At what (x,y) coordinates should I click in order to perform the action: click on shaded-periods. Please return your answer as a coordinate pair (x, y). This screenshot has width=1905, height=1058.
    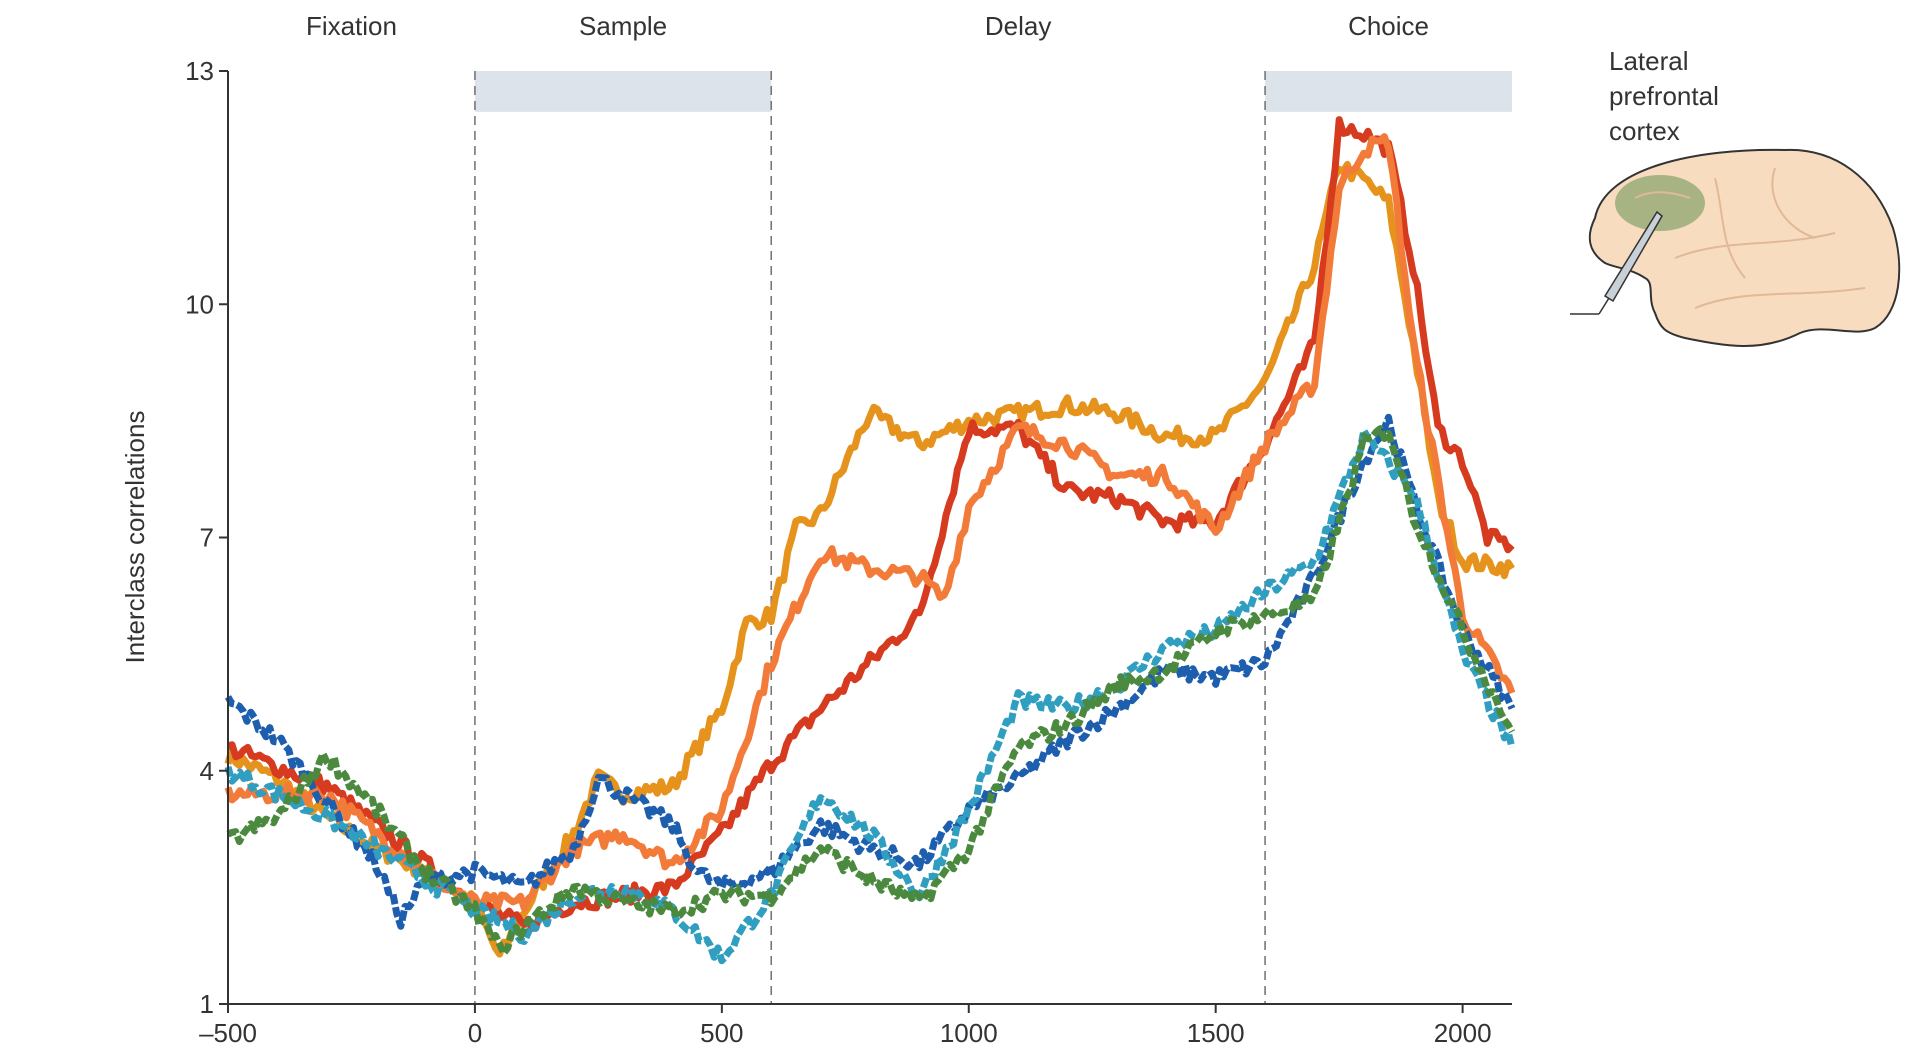
    Looking at the image, I should click on (993, 91).